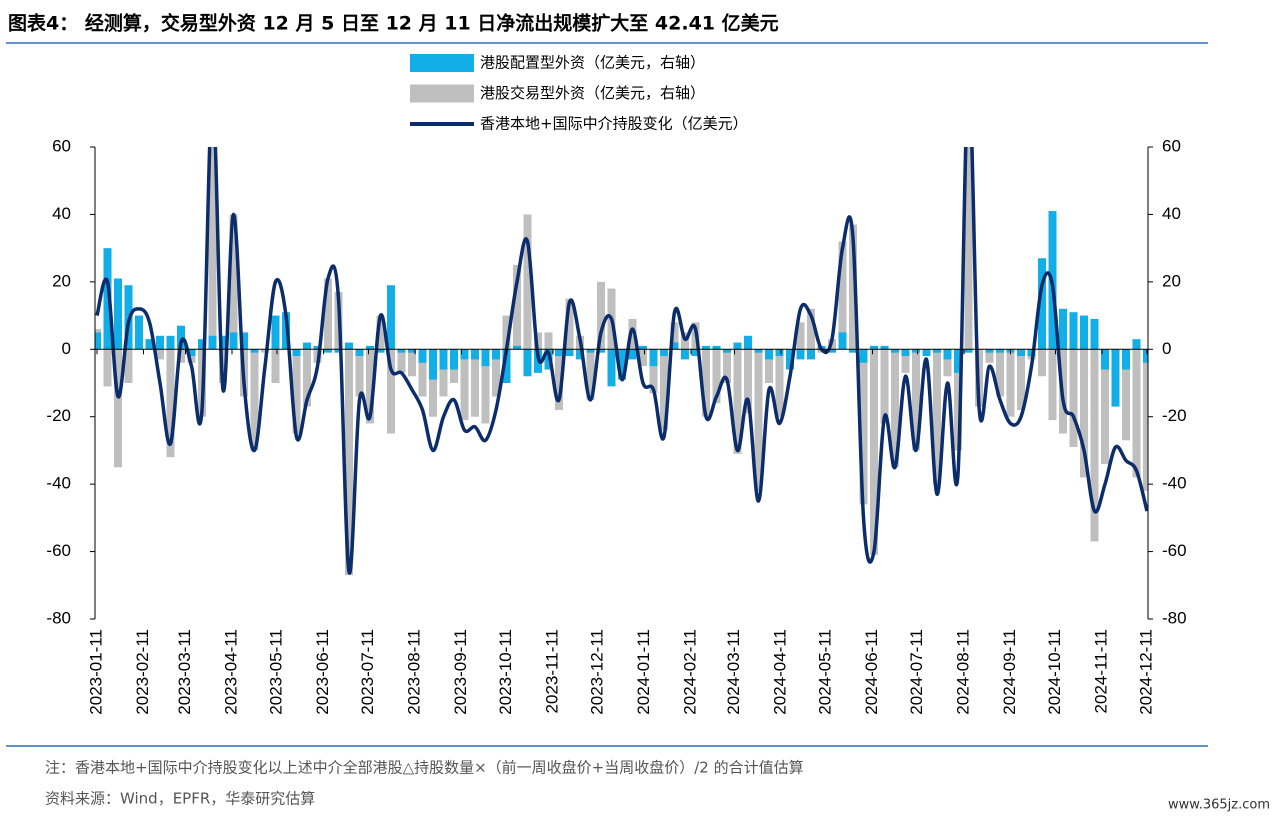 The height and width of the screenshot is (824, 1280). Describe the element at coordinates (1054, 672) in the screenshot. I see `x-tick-label: 2024-10-11` at that location.